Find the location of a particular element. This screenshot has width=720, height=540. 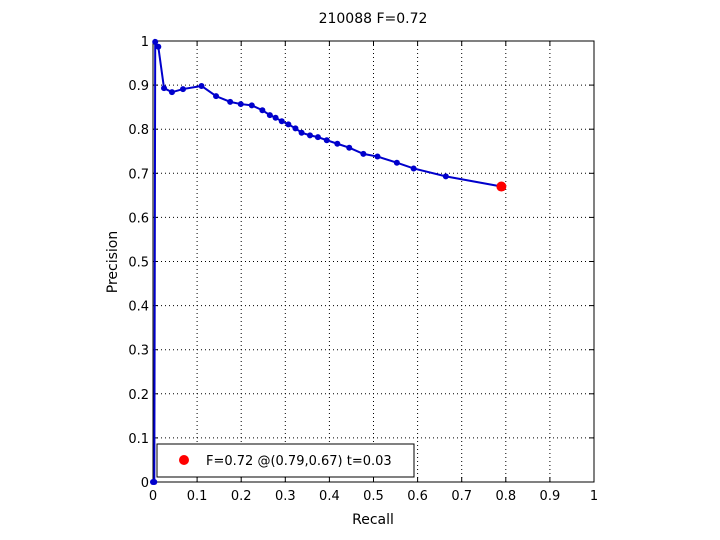

x-tick-label: 0.2 is located at coordinates (241, 496).